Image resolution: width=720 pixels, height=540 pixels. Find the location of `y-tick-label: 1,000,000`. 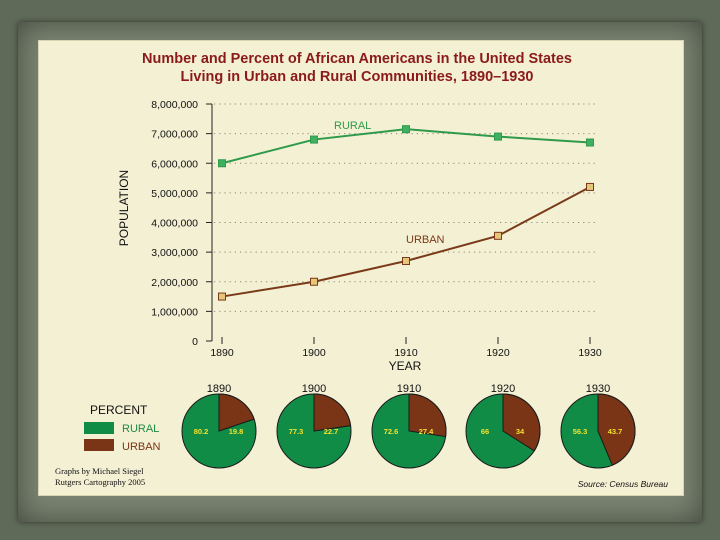

y-tick-label: 1,000,000 is located at coordinates (174, 312).